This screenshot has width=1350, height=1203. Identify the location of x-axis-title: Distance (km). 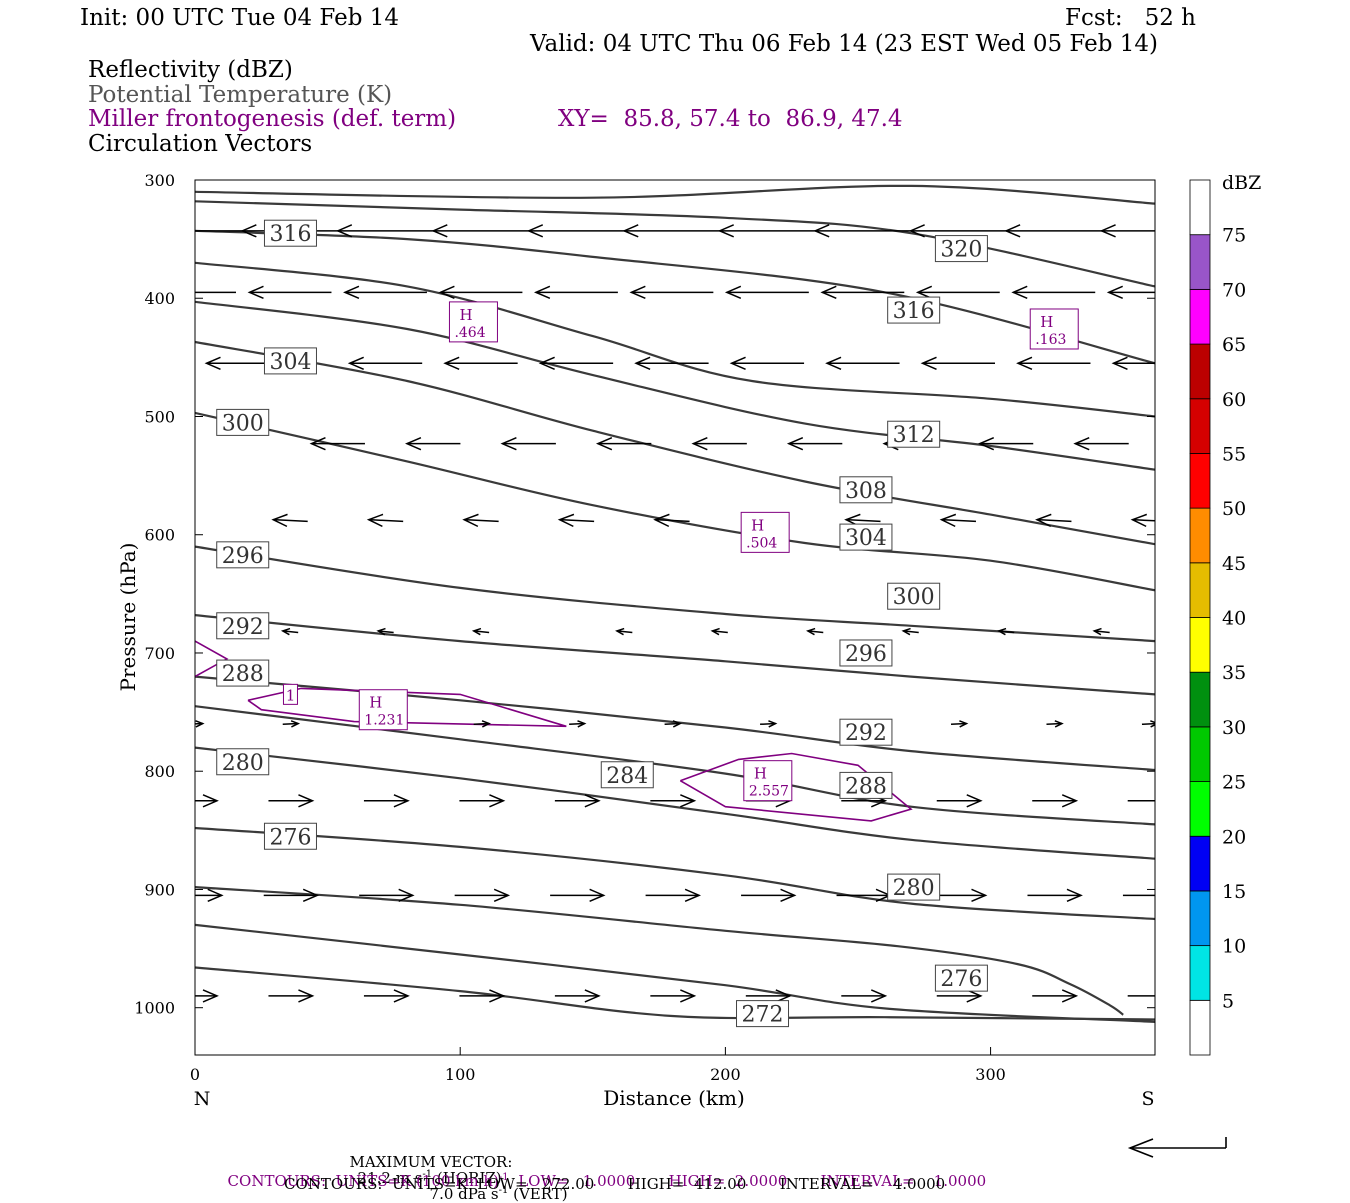
(674, 1098).